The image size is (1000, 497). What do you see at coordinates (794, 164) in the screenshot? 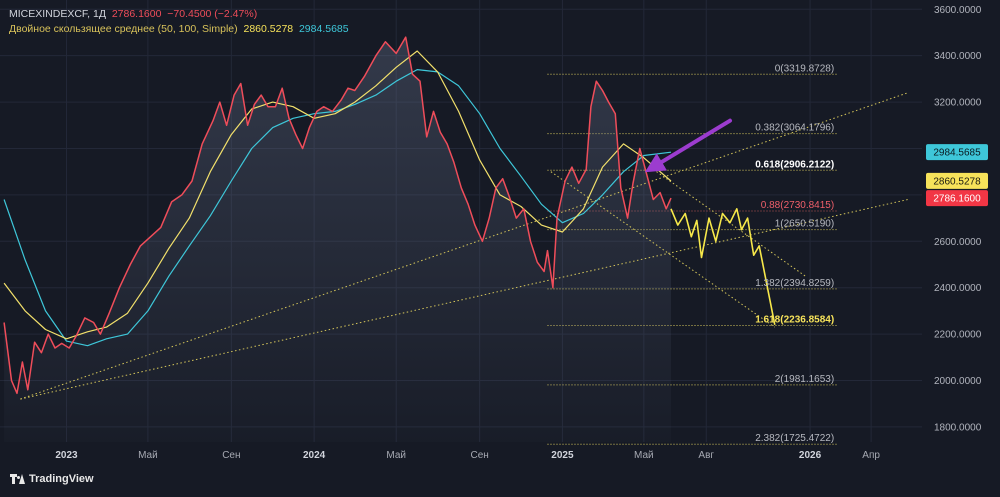
I see `fib-level-label: 0.618(2906.2122)` at bounding box center [794, 164].